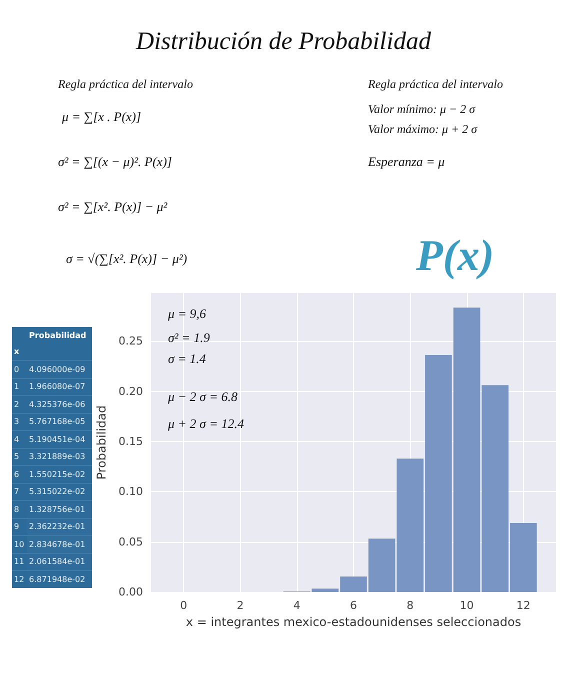 The width and height of the screenshot is (567, 680). Describe the element at coordinates (20, 509) in the screenshot. I see `y-tick-label: 8` at that location.